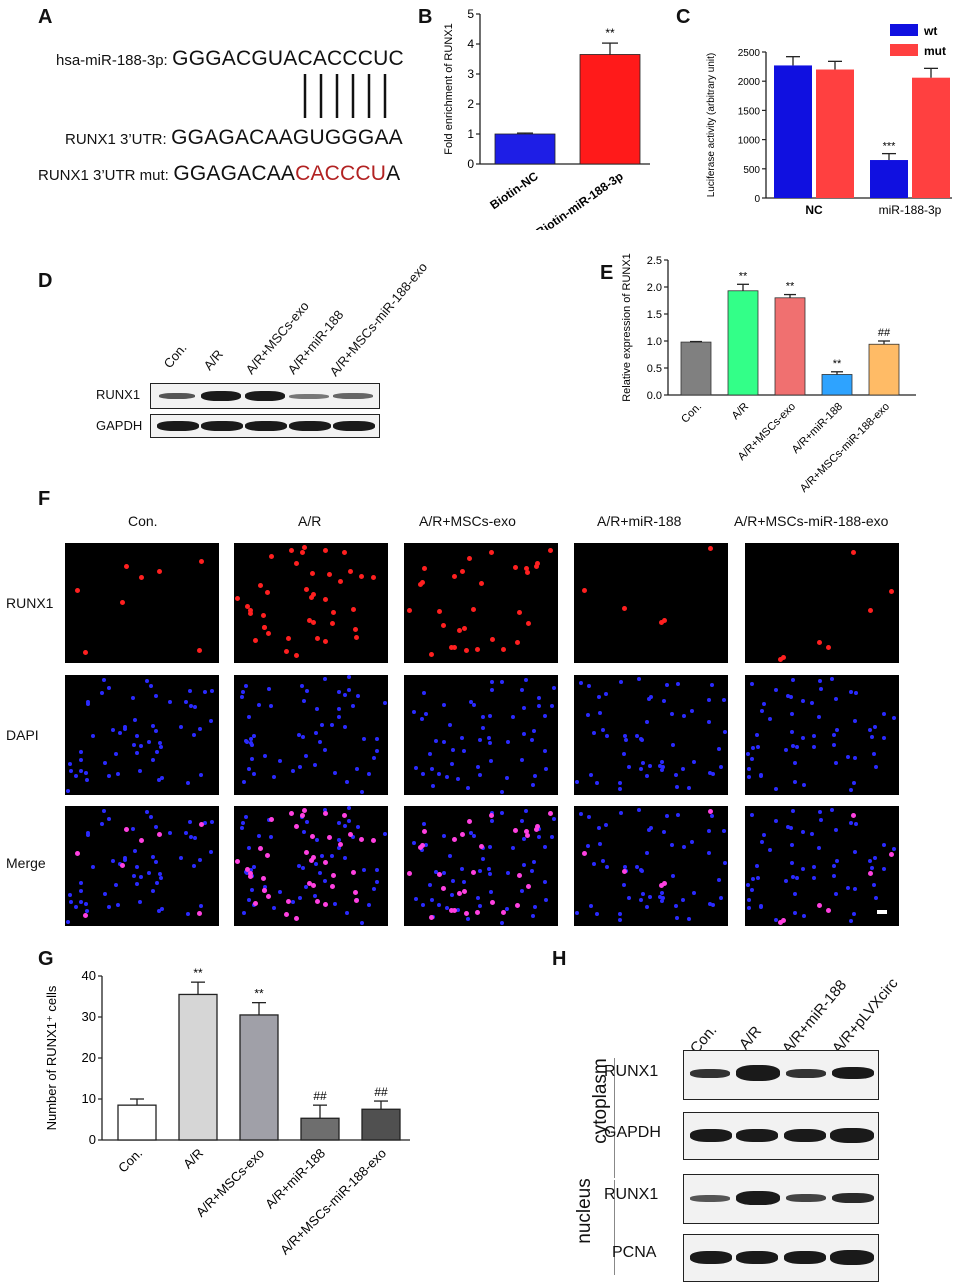 This screenshot has width=969, height=1284. I want to click on y-tick-label: 1.5, so click(654, 315).